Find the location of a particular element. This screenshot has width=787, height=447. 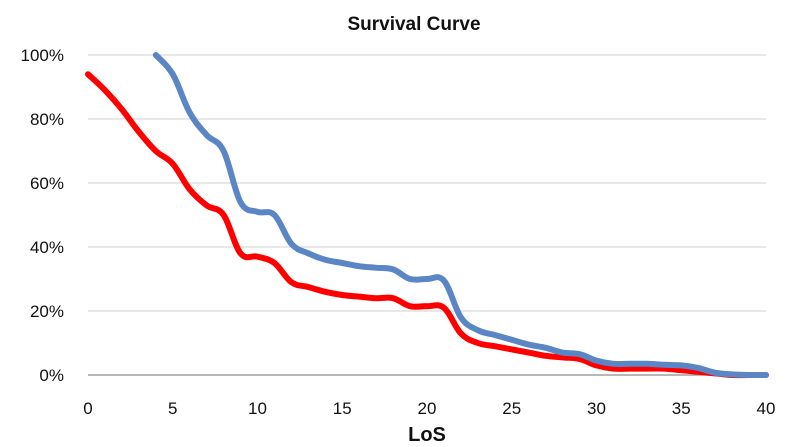

x-tick-label: 30 is located at coordinates (596, 408).